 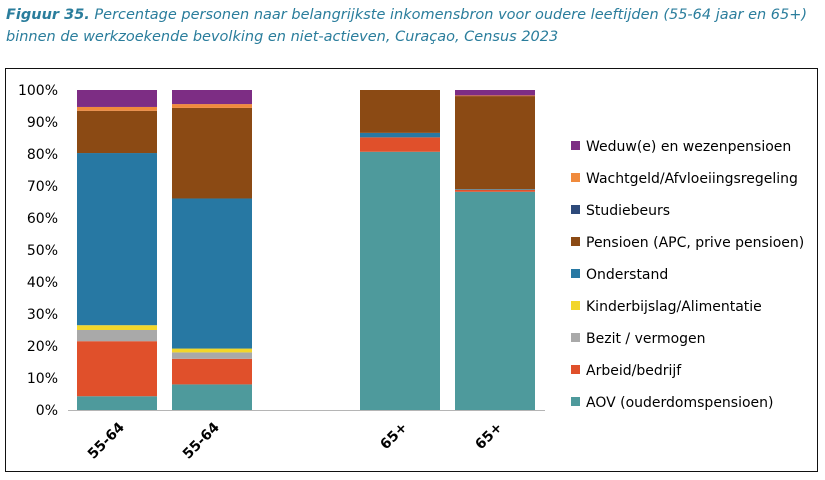 I want to click on y-tick-label: 30%, so click(x=42, y=315).